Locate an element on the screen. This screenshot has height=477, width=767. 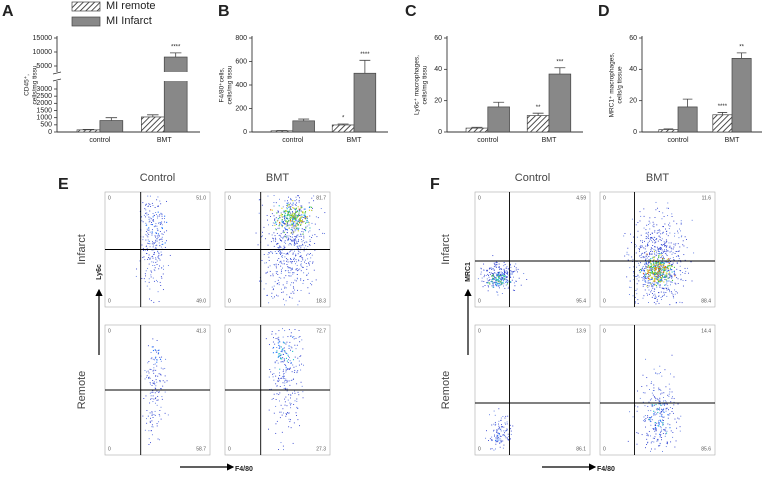
error-bar is located at coordinates (343, 124).